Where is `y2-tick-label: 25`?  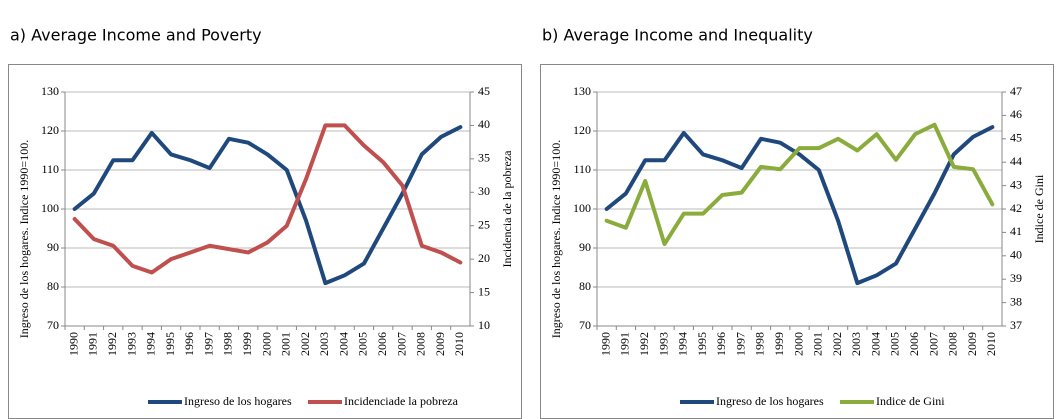 y2-tick-label: 25 is located at coordinates (484, 224).